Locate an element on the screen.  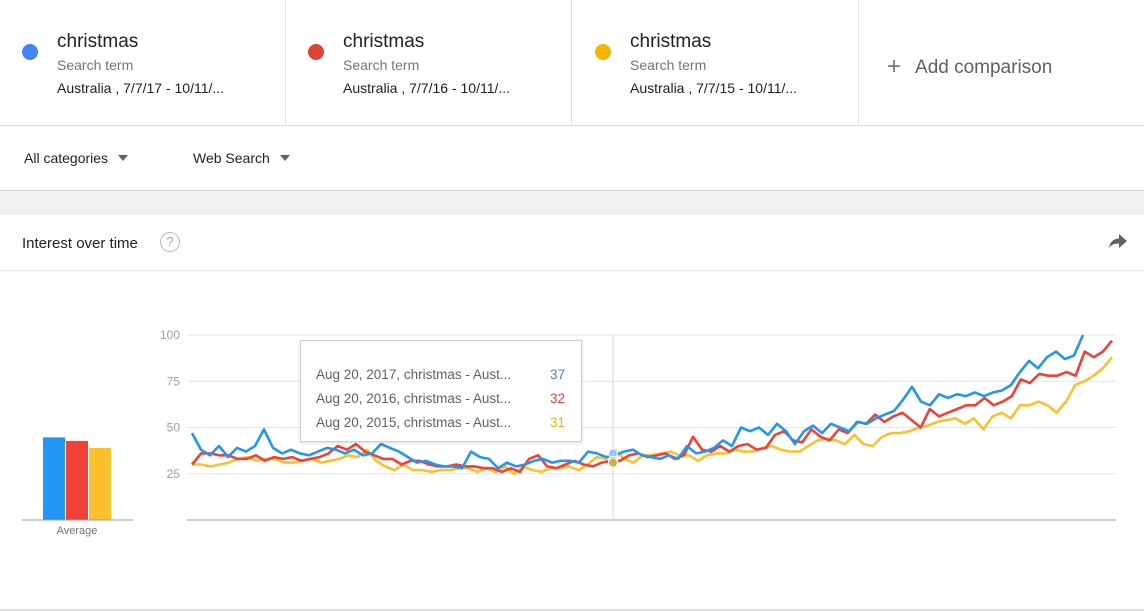
help-icon: ? is located at coordinates (170, 242).